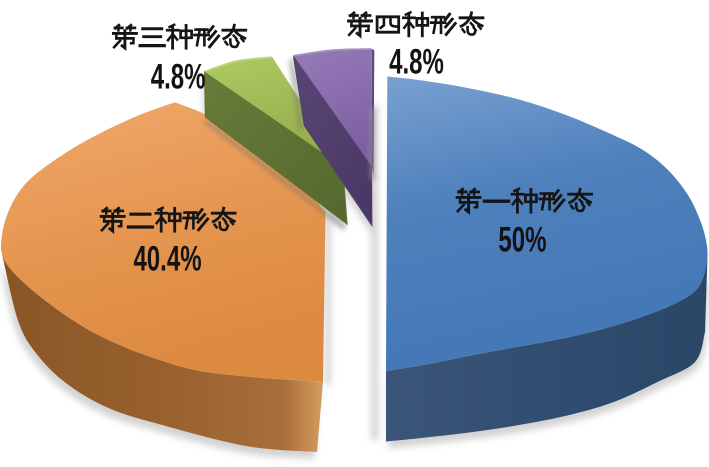 The height and width of the screenshot is (467, 709). What do you see at coordinates (522, 240) in the screenshot?
I see `svg-text: 50%` at bounding box center [522, 240].